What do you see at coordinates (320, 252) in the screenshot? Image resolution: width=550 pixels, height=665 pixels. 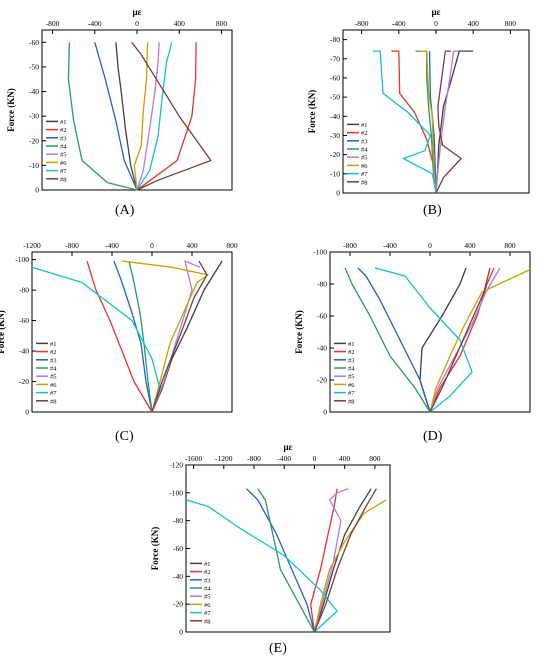 I see `y-tick-label: -100` at bounding box center [320, 252].